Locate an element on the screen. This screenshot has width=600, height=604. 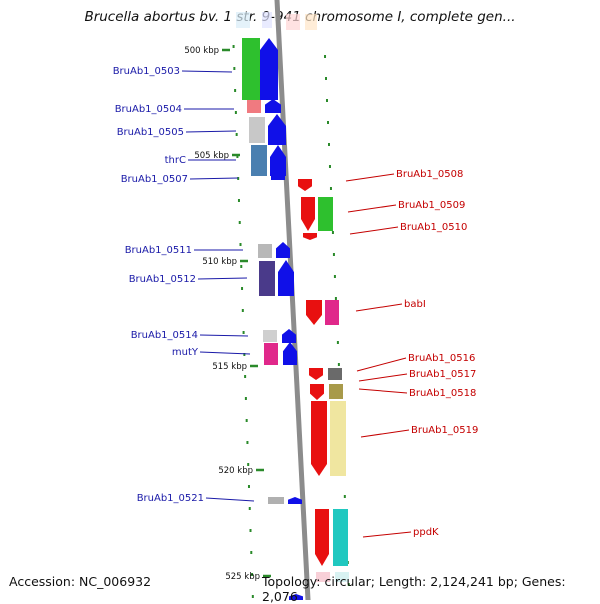
gene-label-BruAb1_0521: BruAb1_0521 is located at coordinates (170, 498).